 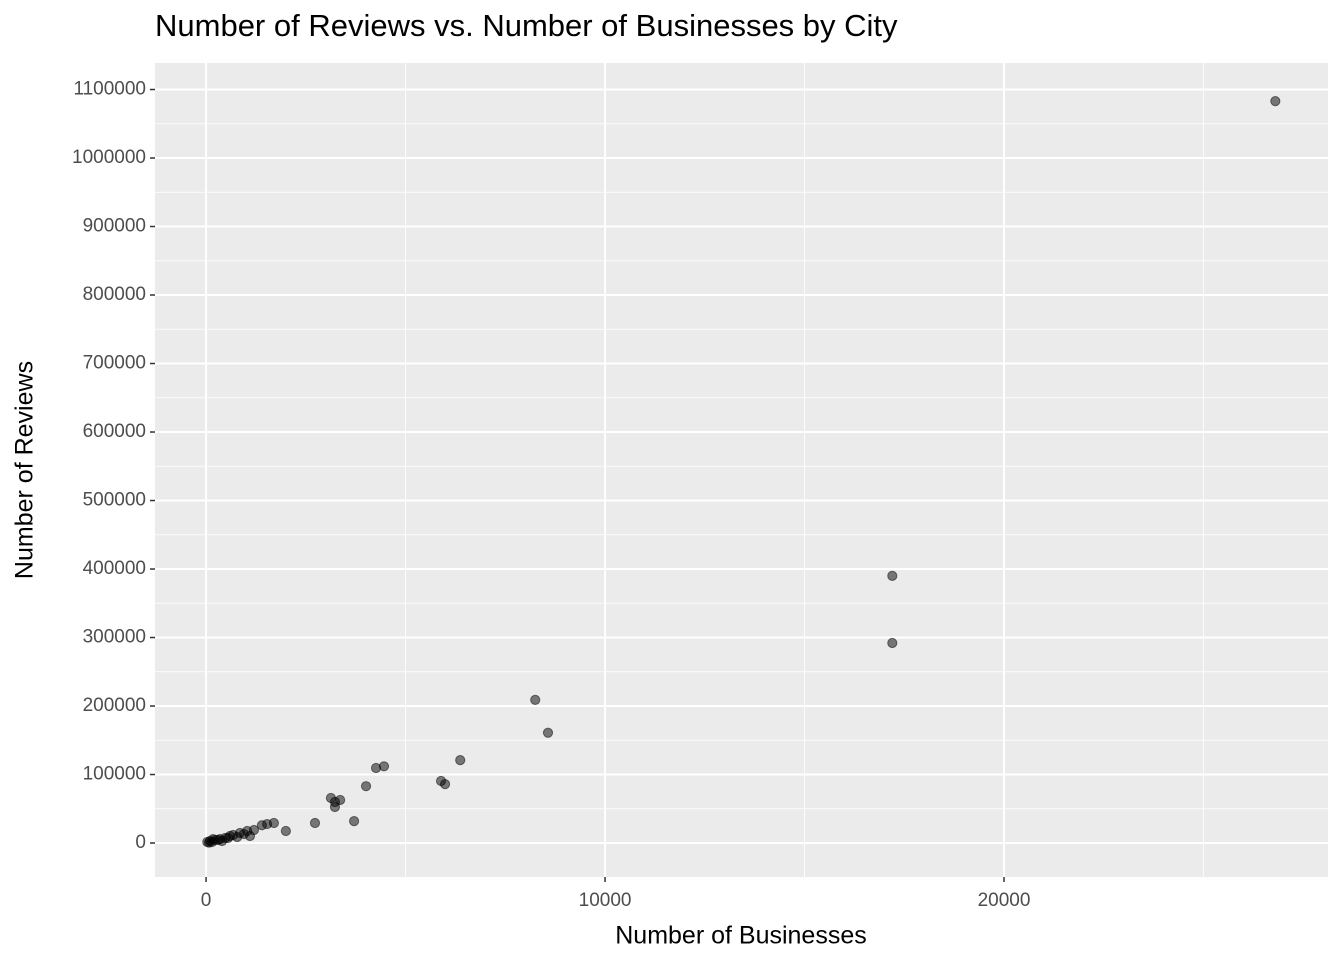 What do you see at coordinates (109, 157) in the screenshot?
I see `y-tick-label: 1000000` at bounding box center [109, 157].